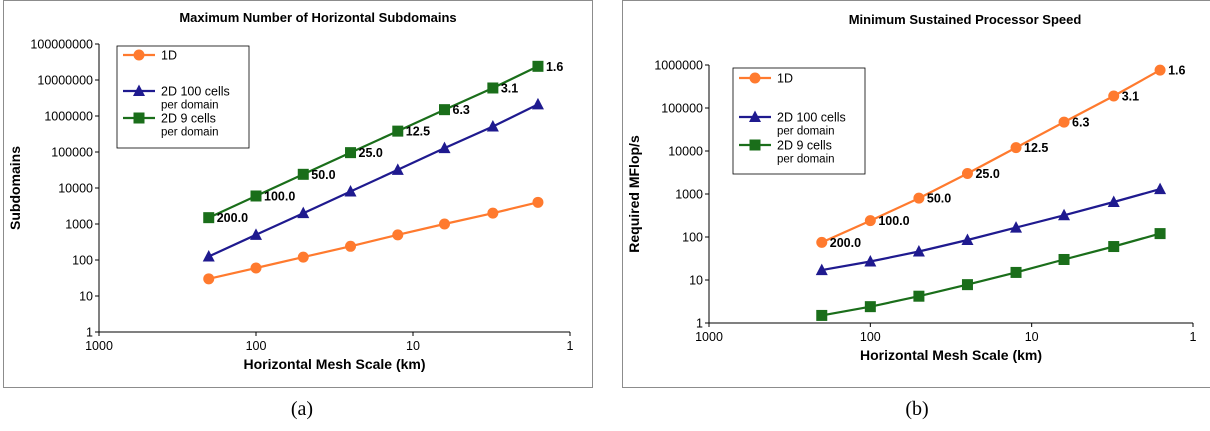 Image resolution: width=1210 pixels, height=431 pixels. I want to click on y-tick-label: 1000, so click(689, 195).